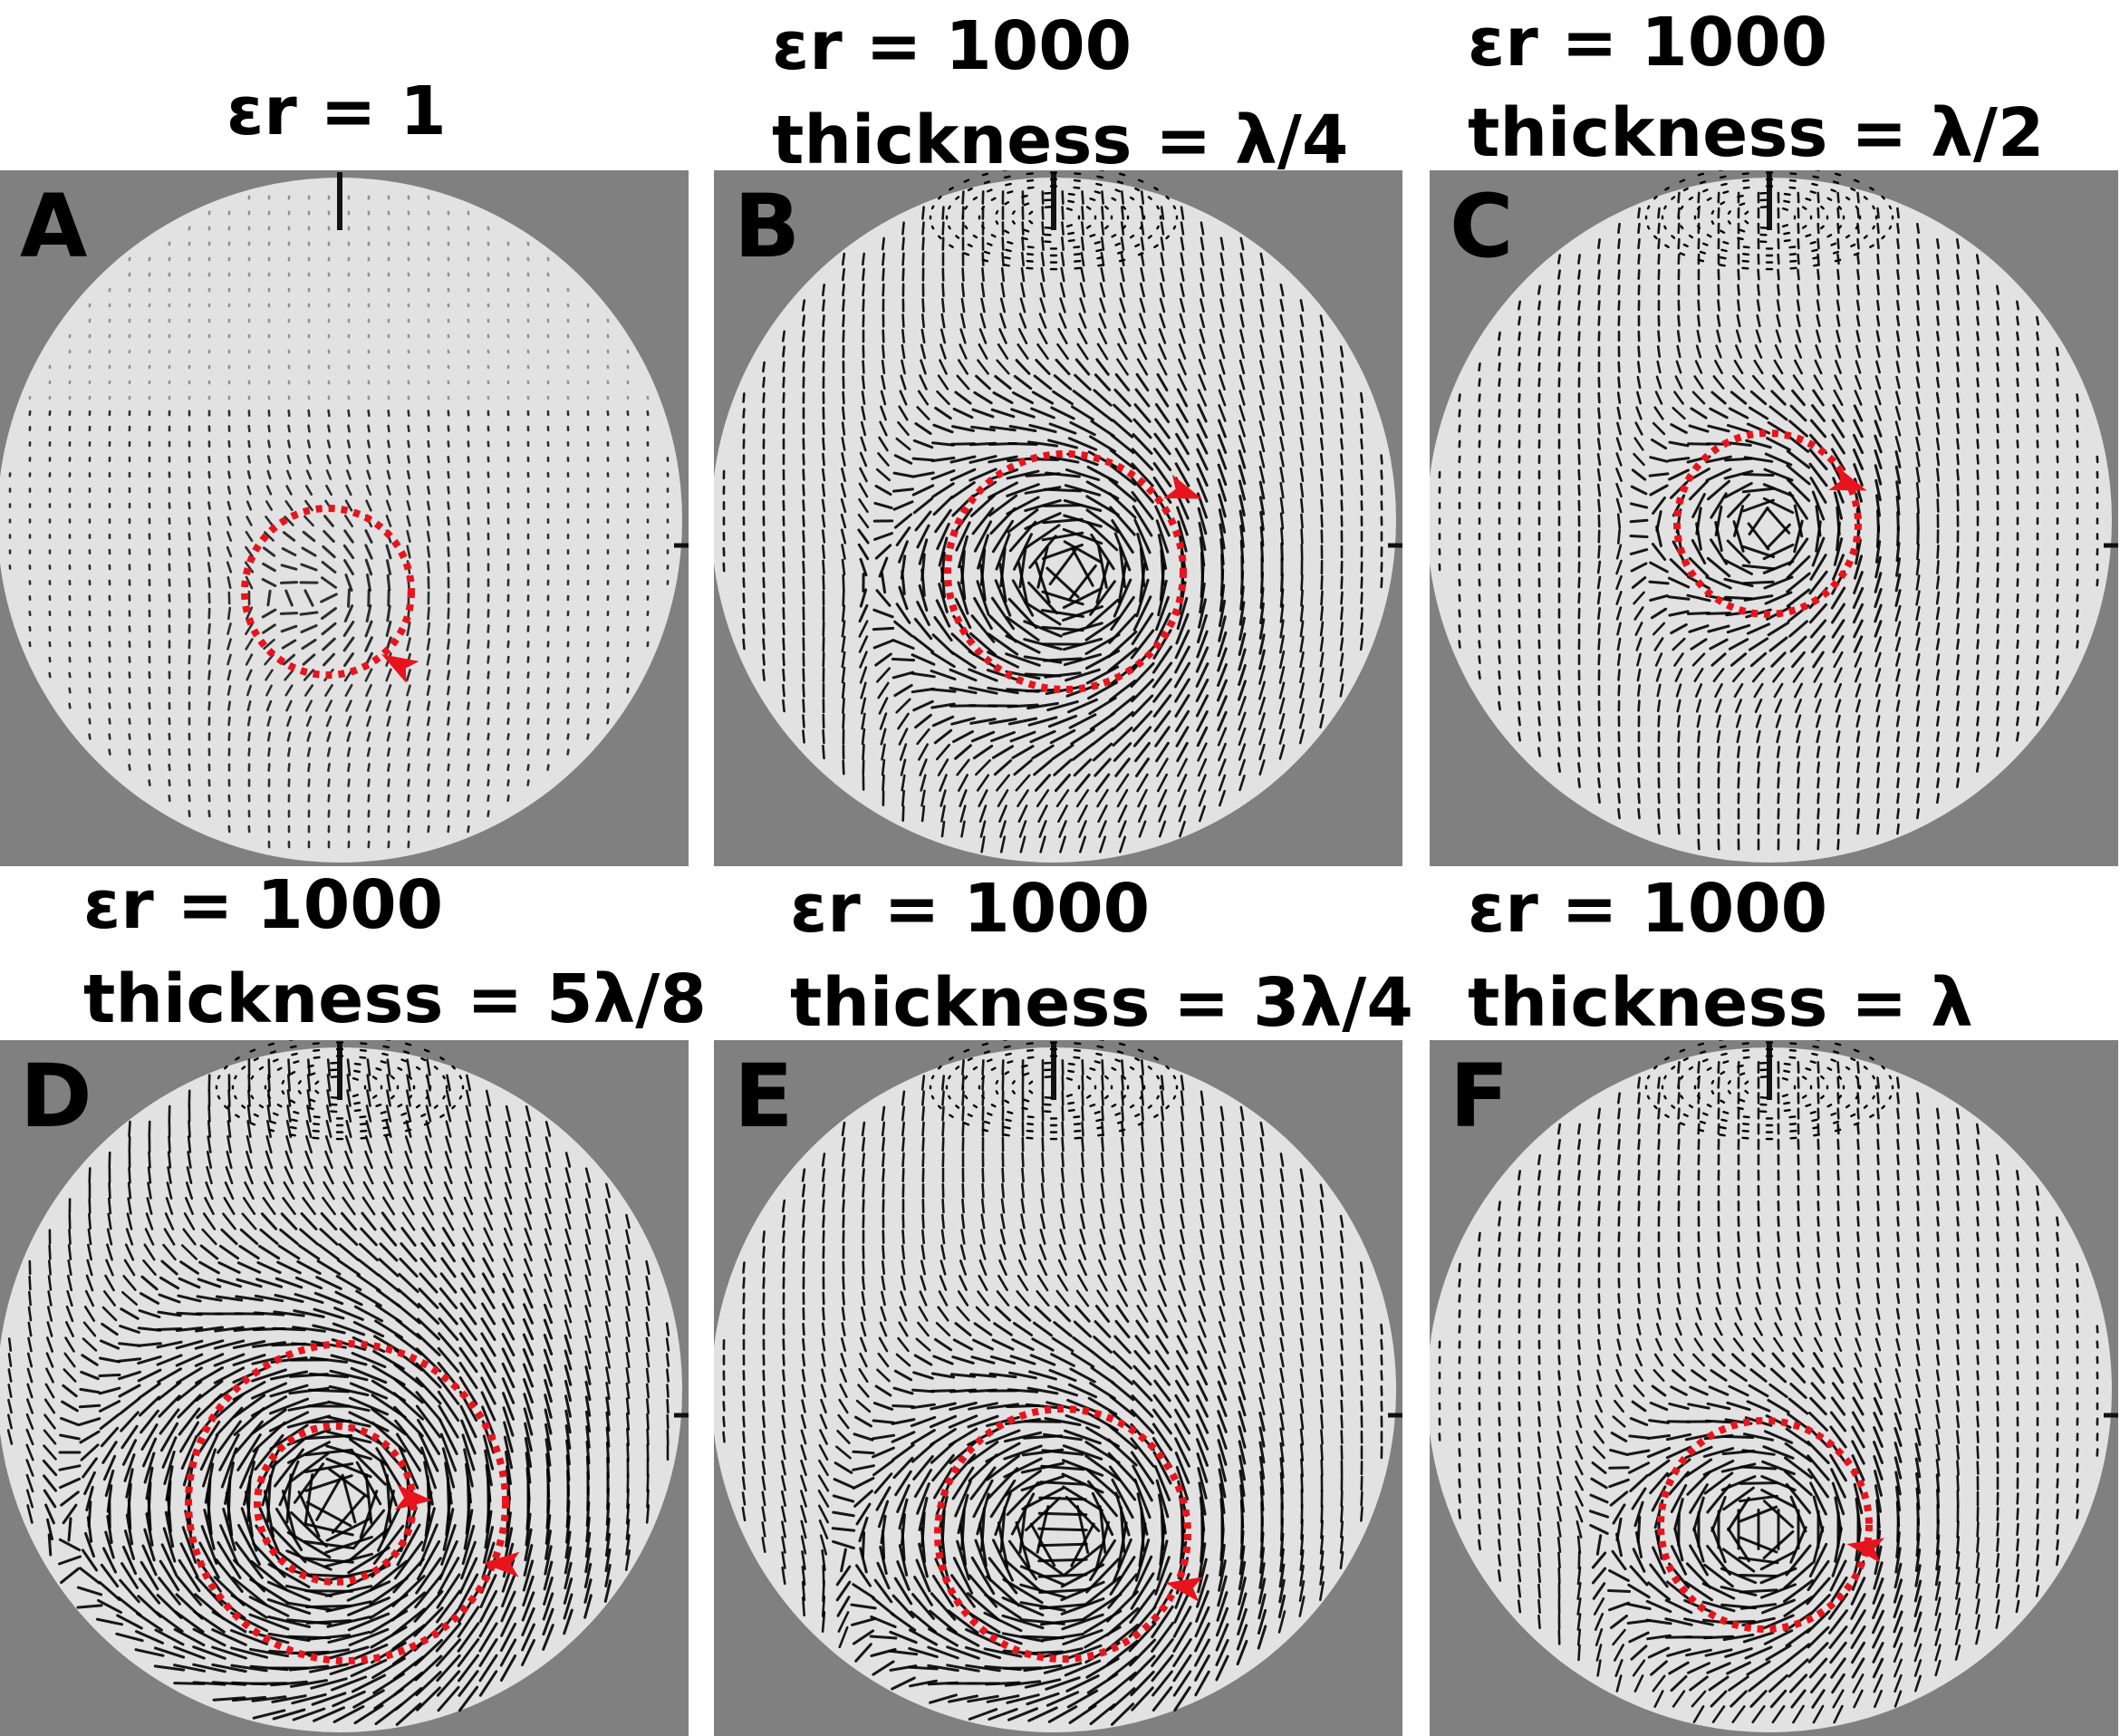 Image resolution: width=2120 pixels, height=1736 pixels. Describe the element at coordinates (1756, 133) in the screenshot. I see `caption-c-line-2: thickness = λ/2` at that location.